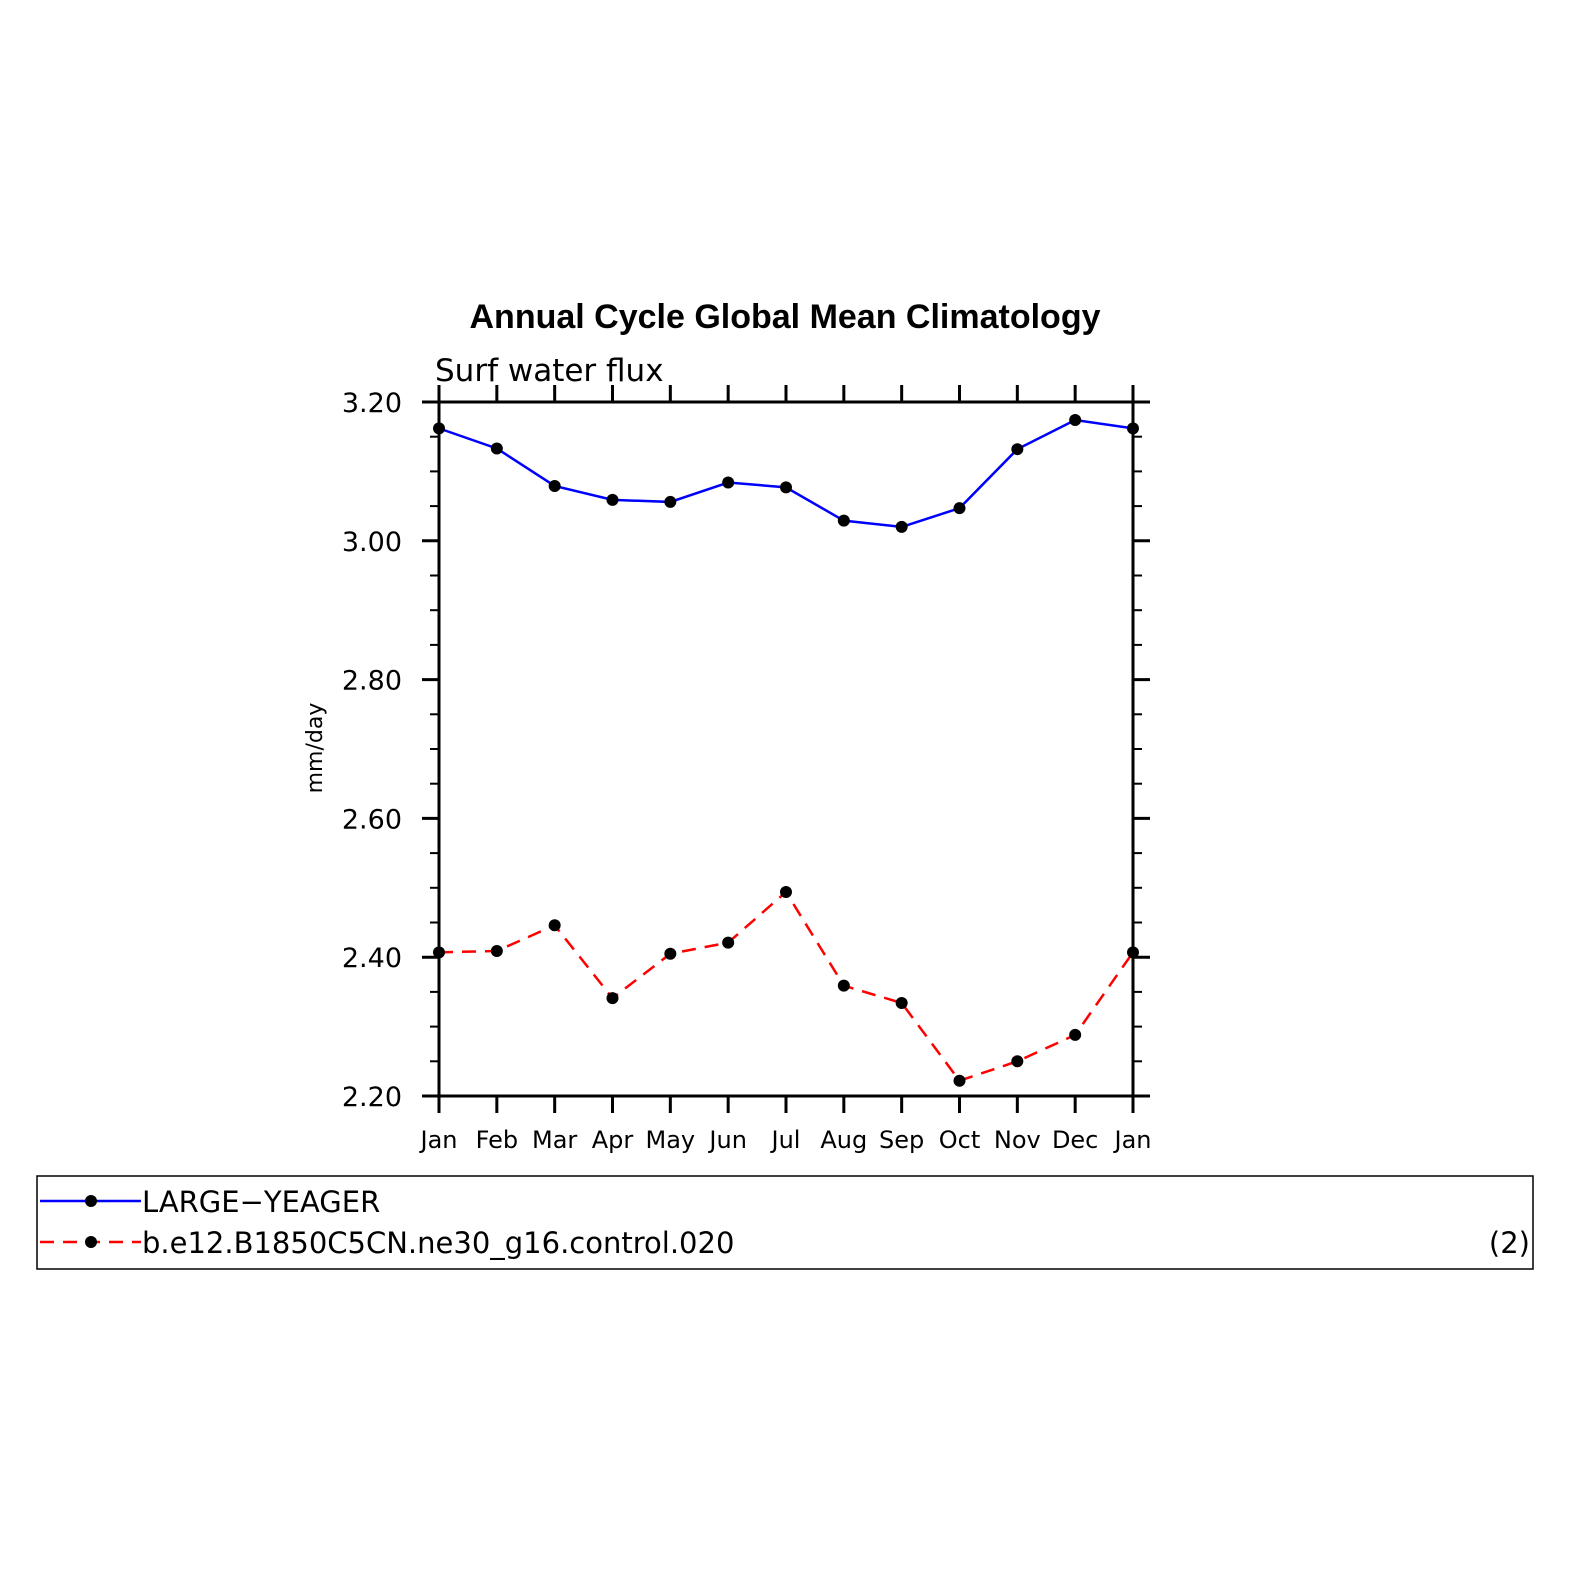  I want to click on legend-box, so click(785, 1222).